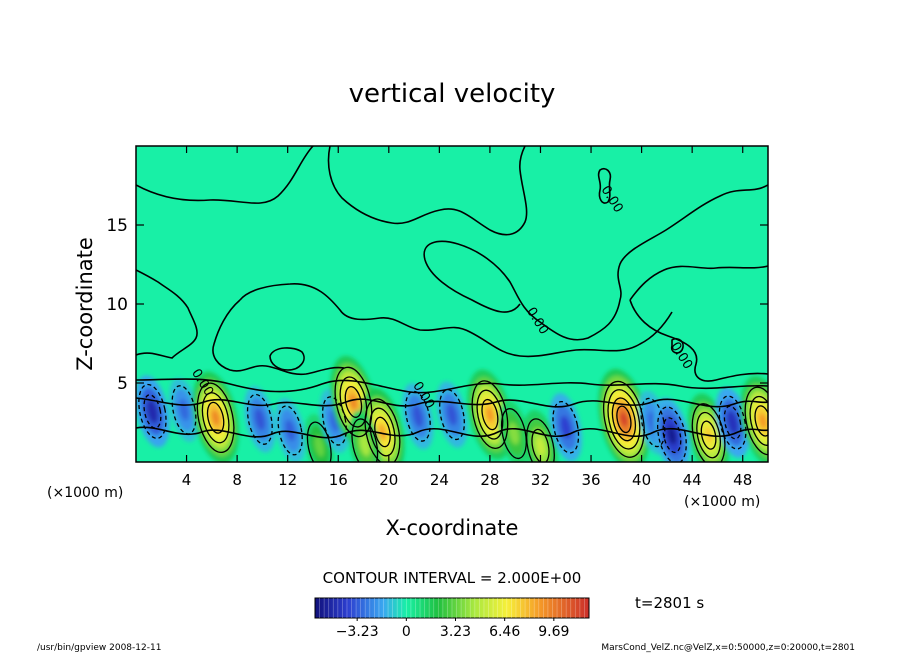 This screenshot has height=654, width=904. What do you see at coordinates (455, 632) in the screenshot?
I see `colorbar-tick-label: 3.23` at bounding box center [455, 632].